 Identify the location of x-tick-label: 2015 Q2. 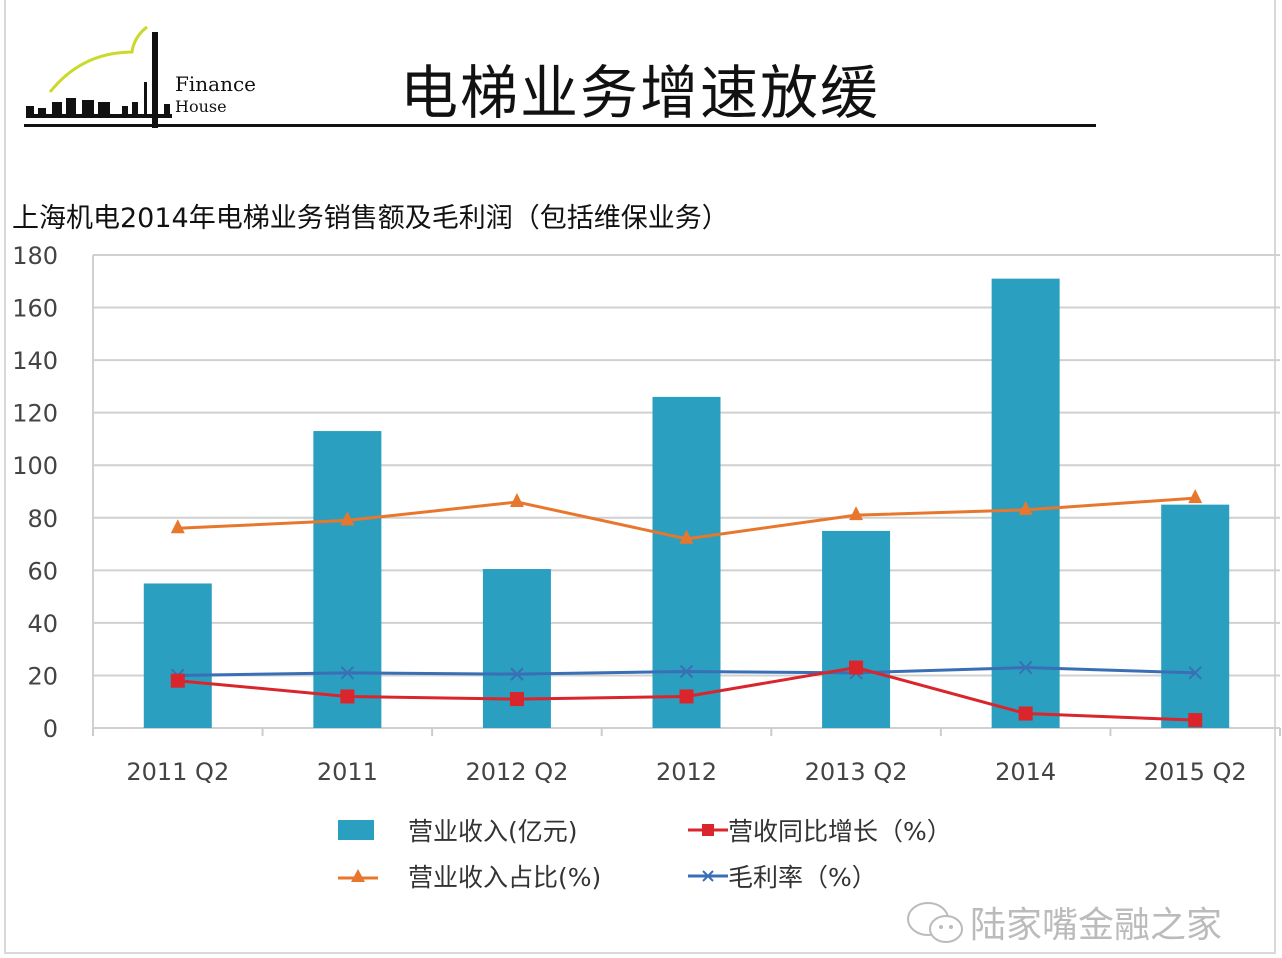
(1195, 772).